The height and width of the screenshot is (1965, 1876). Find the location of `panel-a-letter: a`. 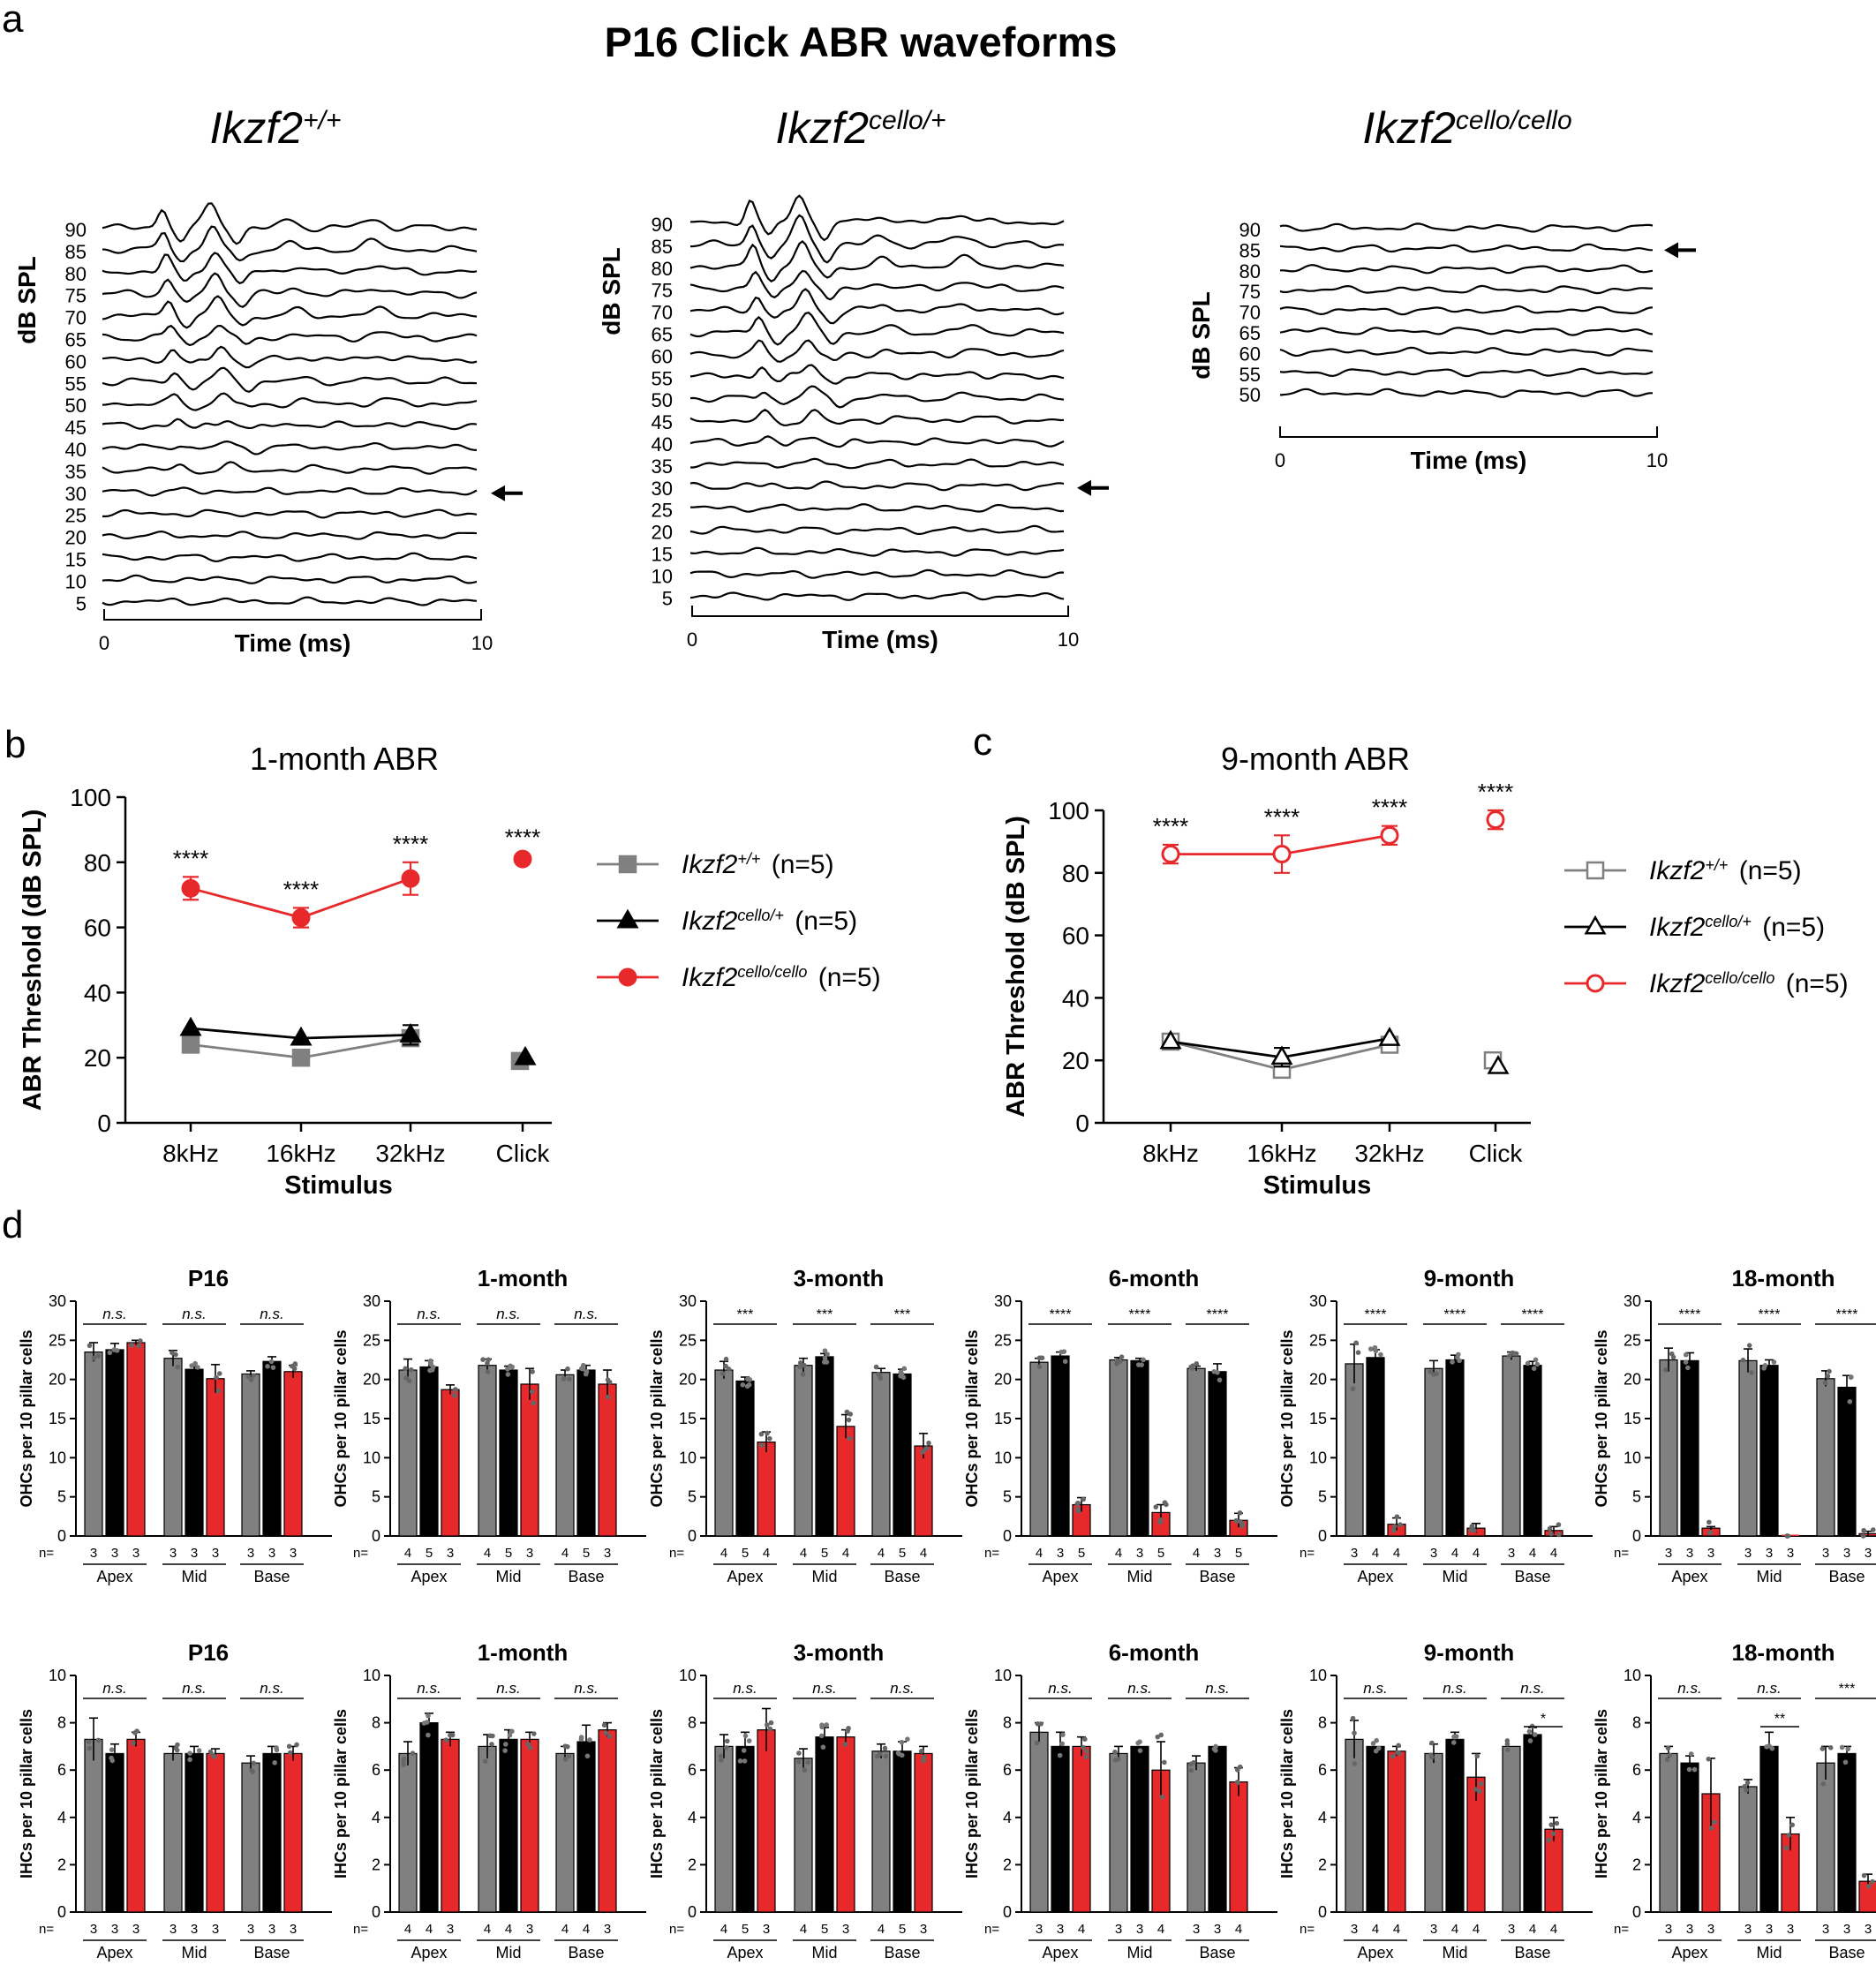

panel-a-letter: a is located at coordinates (13, 20).